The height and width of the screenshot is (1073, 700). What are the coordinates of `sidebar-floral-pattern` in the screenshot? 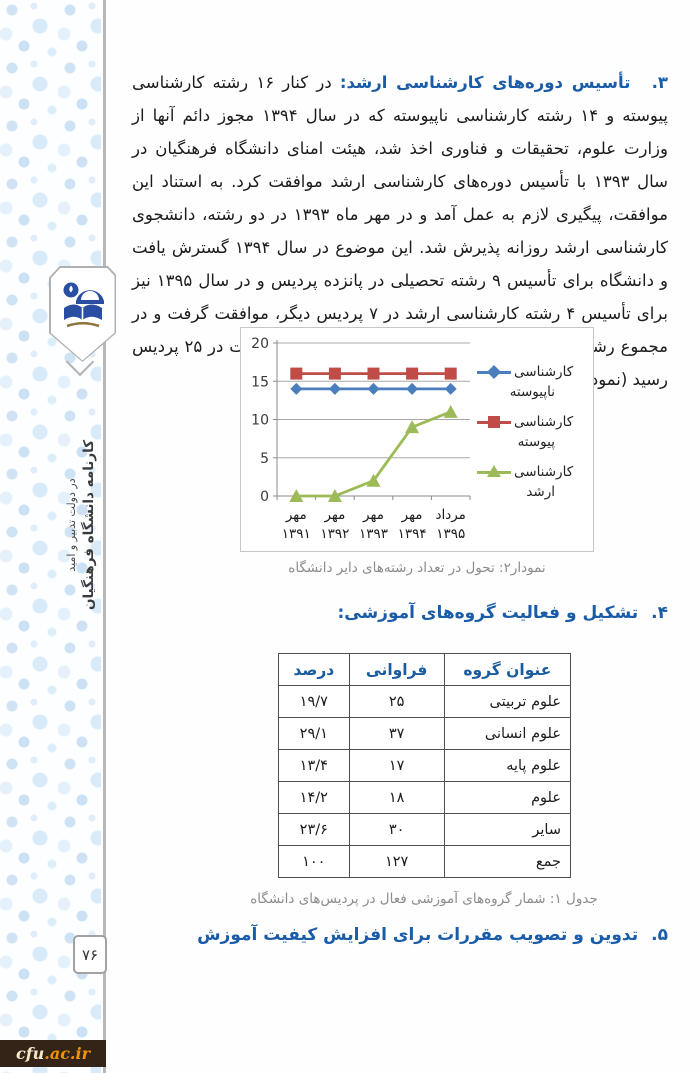 It's located at (50, 536).